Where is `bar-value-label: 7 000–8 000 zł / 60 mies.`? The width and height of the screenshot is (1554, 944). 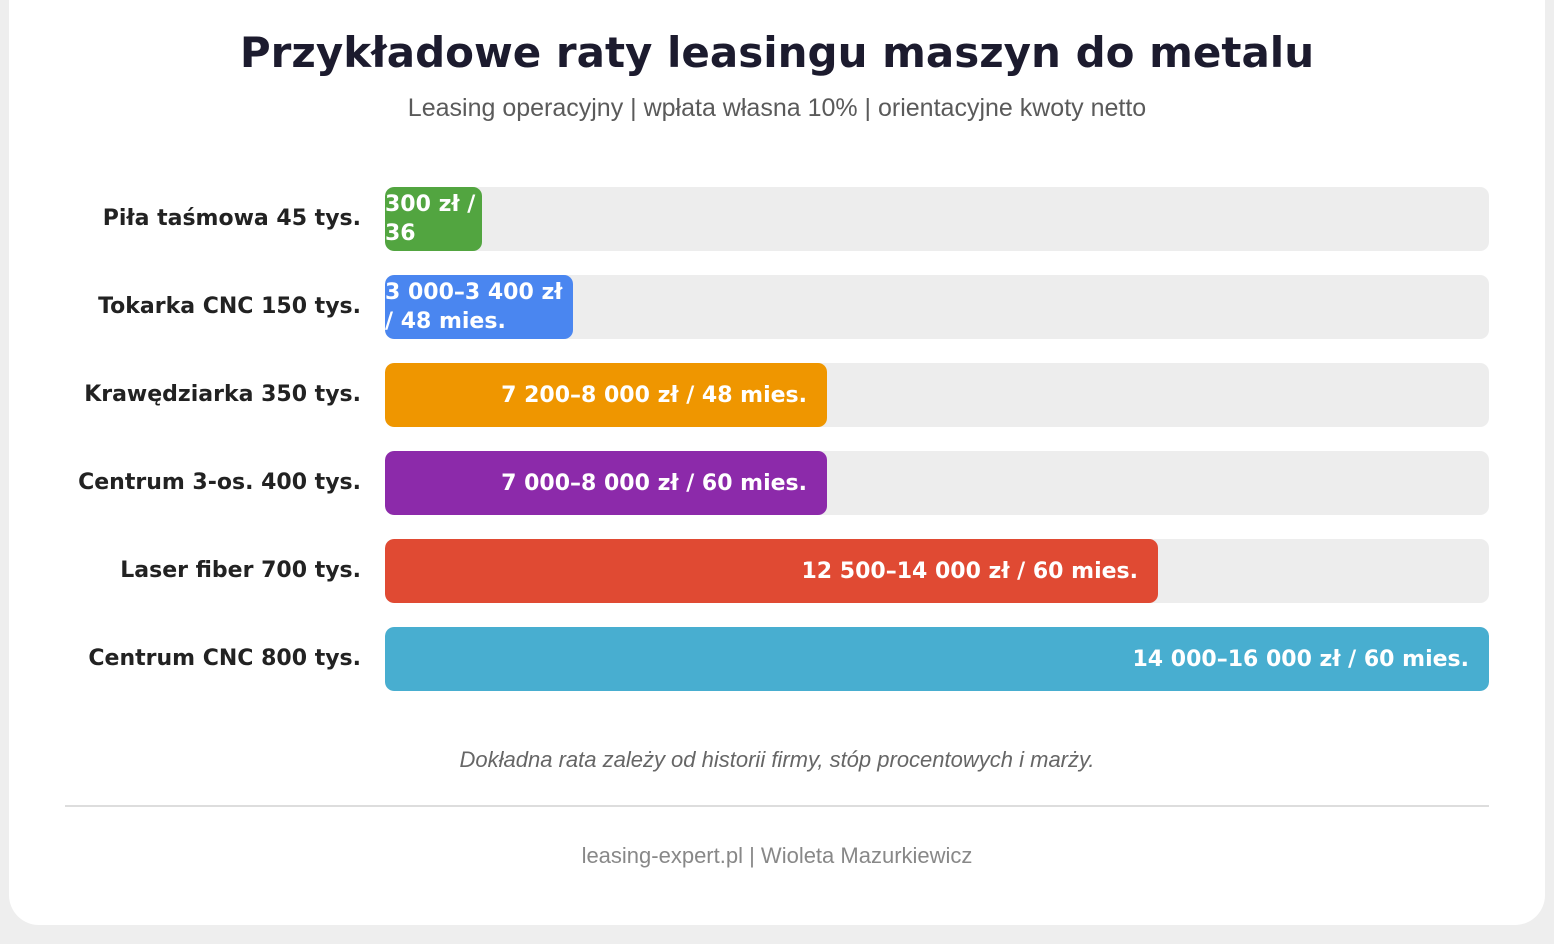 bar-value-label: 7 000–8 000 zł / 60 mies. is located at coordinates (654, 483).